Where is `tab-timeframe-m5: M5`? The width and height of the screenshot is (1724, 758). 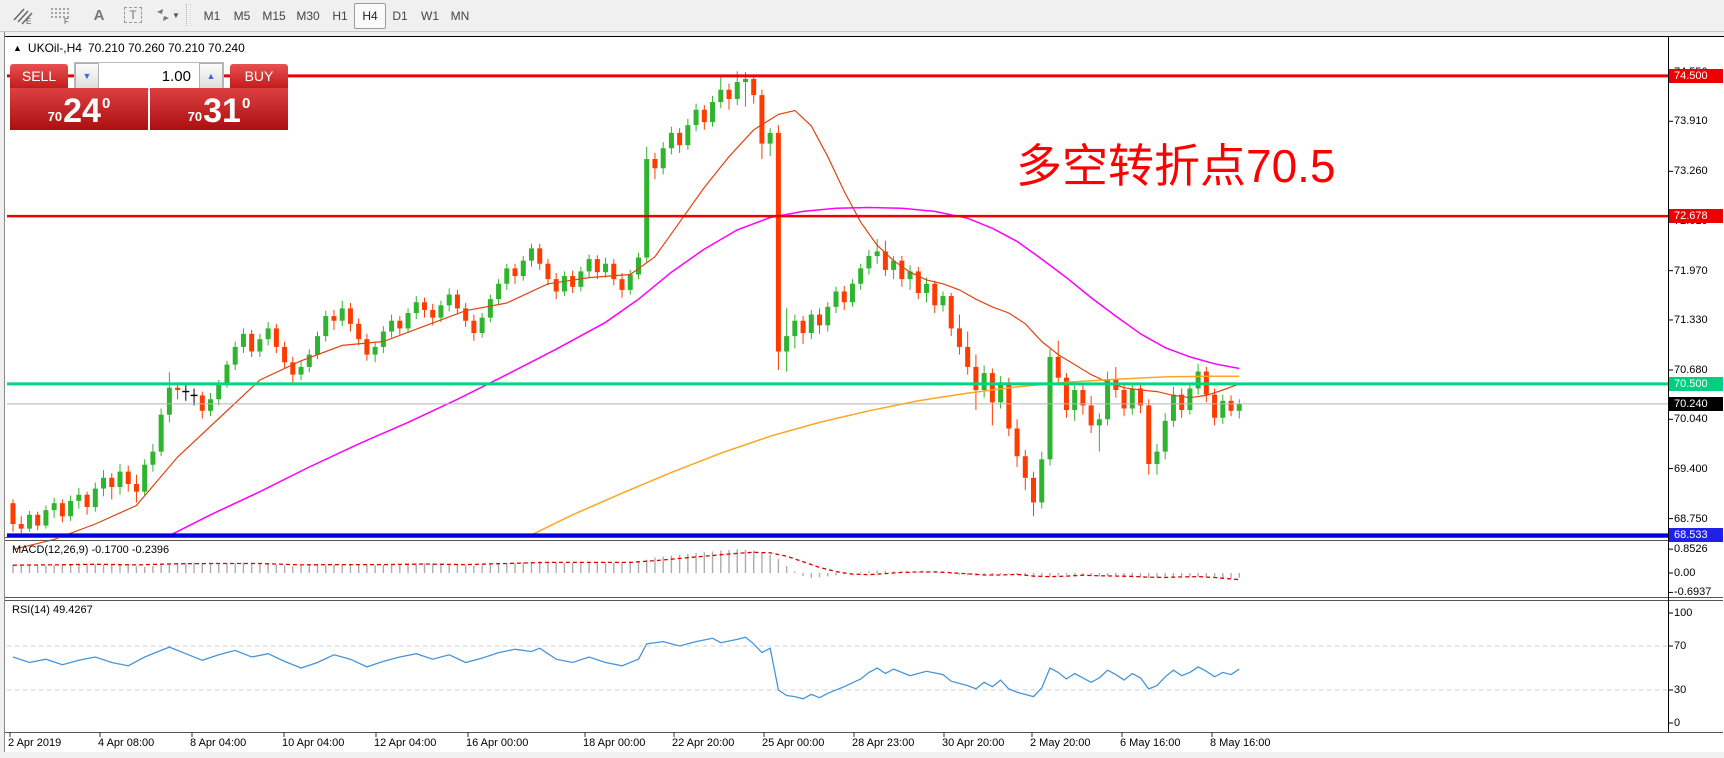 tab-timeframe-m5: M5 is located at coordinates (242, 16).